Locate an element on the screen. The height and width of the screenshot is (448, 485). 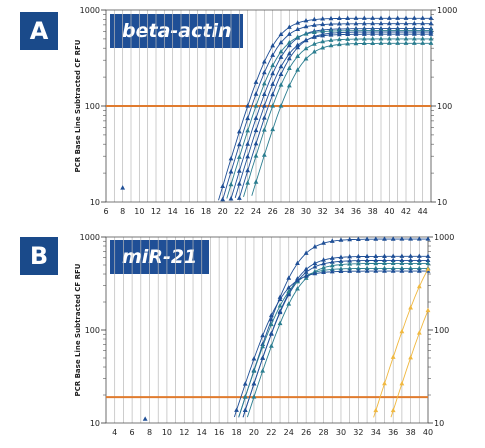
x-tick-label: 26 is located at coordinates (273, 211).